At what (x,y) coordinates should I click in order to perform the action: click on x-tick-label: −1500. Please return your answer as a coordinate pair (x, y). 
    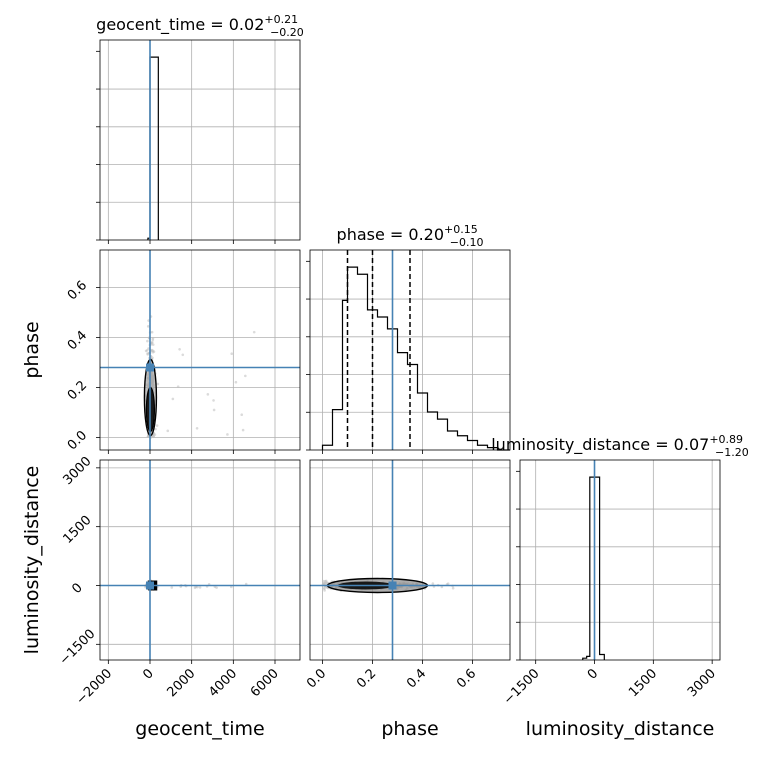
    Looking at the image, I should click on (522, 687).